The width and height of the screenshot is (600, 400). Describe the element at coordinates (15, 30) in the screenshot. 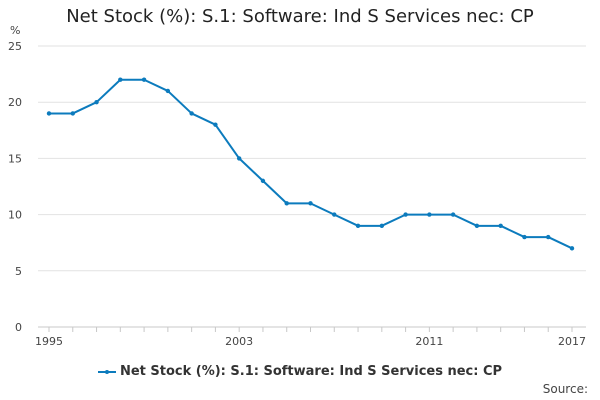

I see `y-axis-label: %` at that location.